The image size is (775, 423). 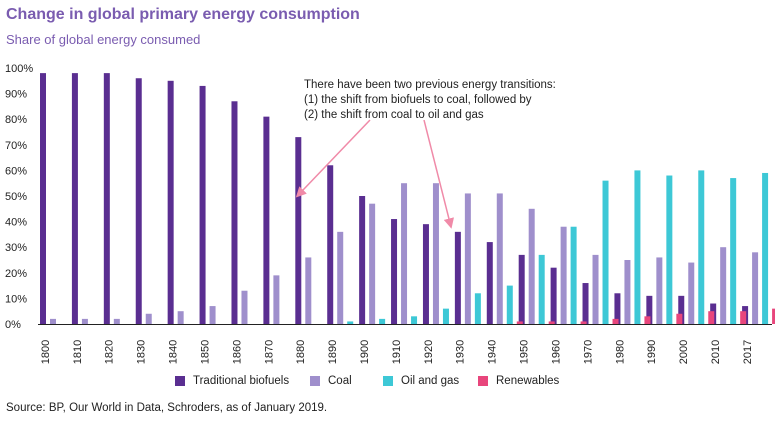 I want to click on legend-item-coal: Coal, so click(x=331, y=381).